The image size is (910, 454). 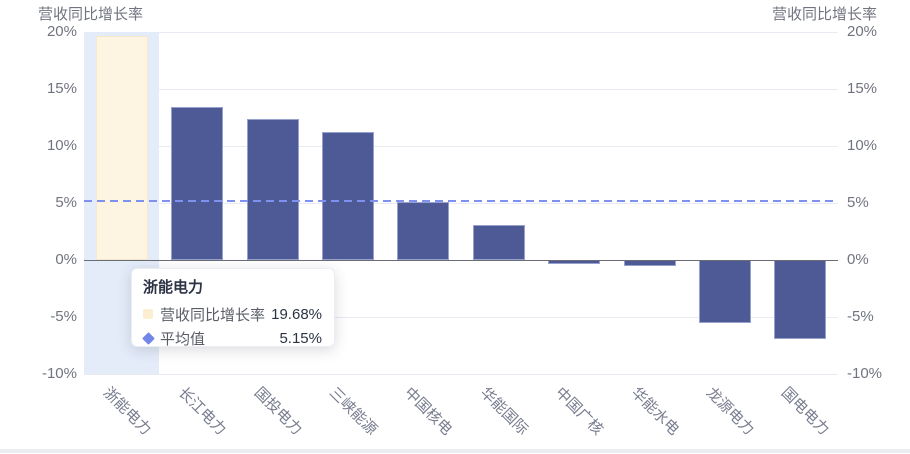 What do you see at coordinates (183, 339) in the screenshot?
I see `tooltip-average-label: 平均值` at bounding box center [183, 339].